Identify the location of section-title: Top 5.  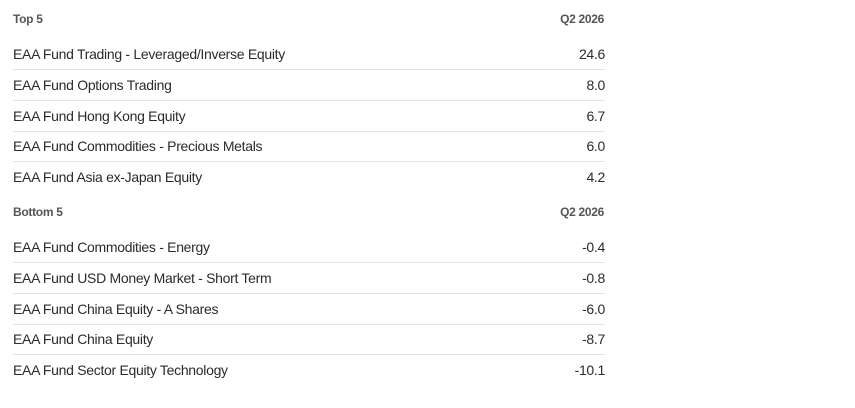
(28, 19).